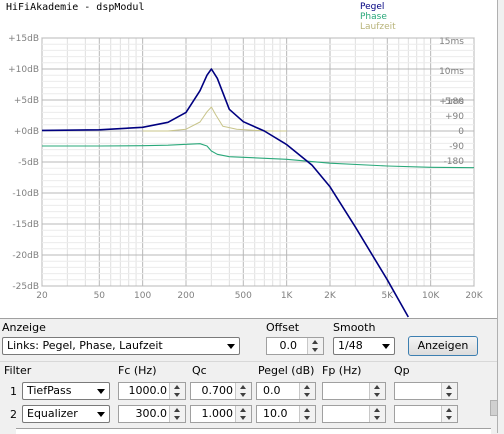 This screenshot has width=504, height=434. I want to click on pegel-stepper: 10.0, so click(286, 414).